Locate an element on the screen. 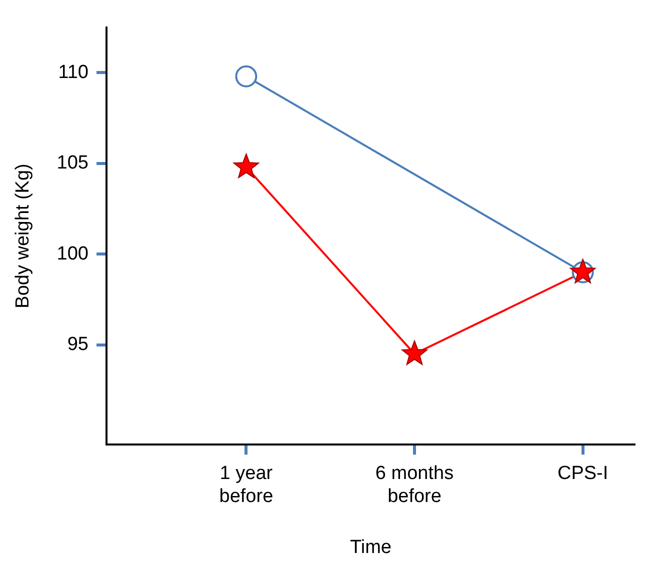  y-tick-label: 95 is located at coordinates (77, 345).